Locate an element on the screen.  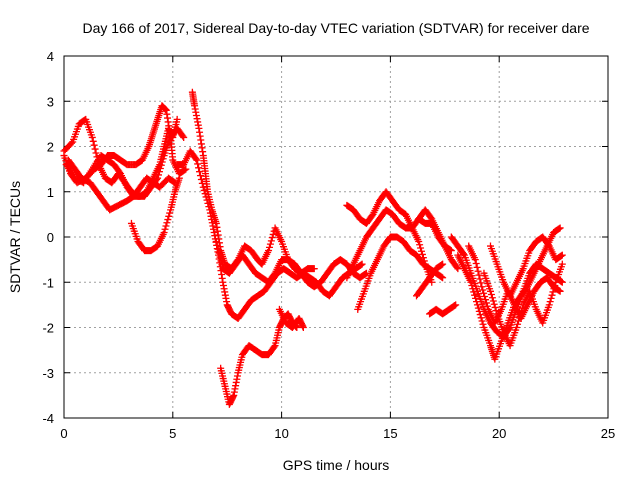
x-tick-label: 5 is located at coordinates (172, 433).